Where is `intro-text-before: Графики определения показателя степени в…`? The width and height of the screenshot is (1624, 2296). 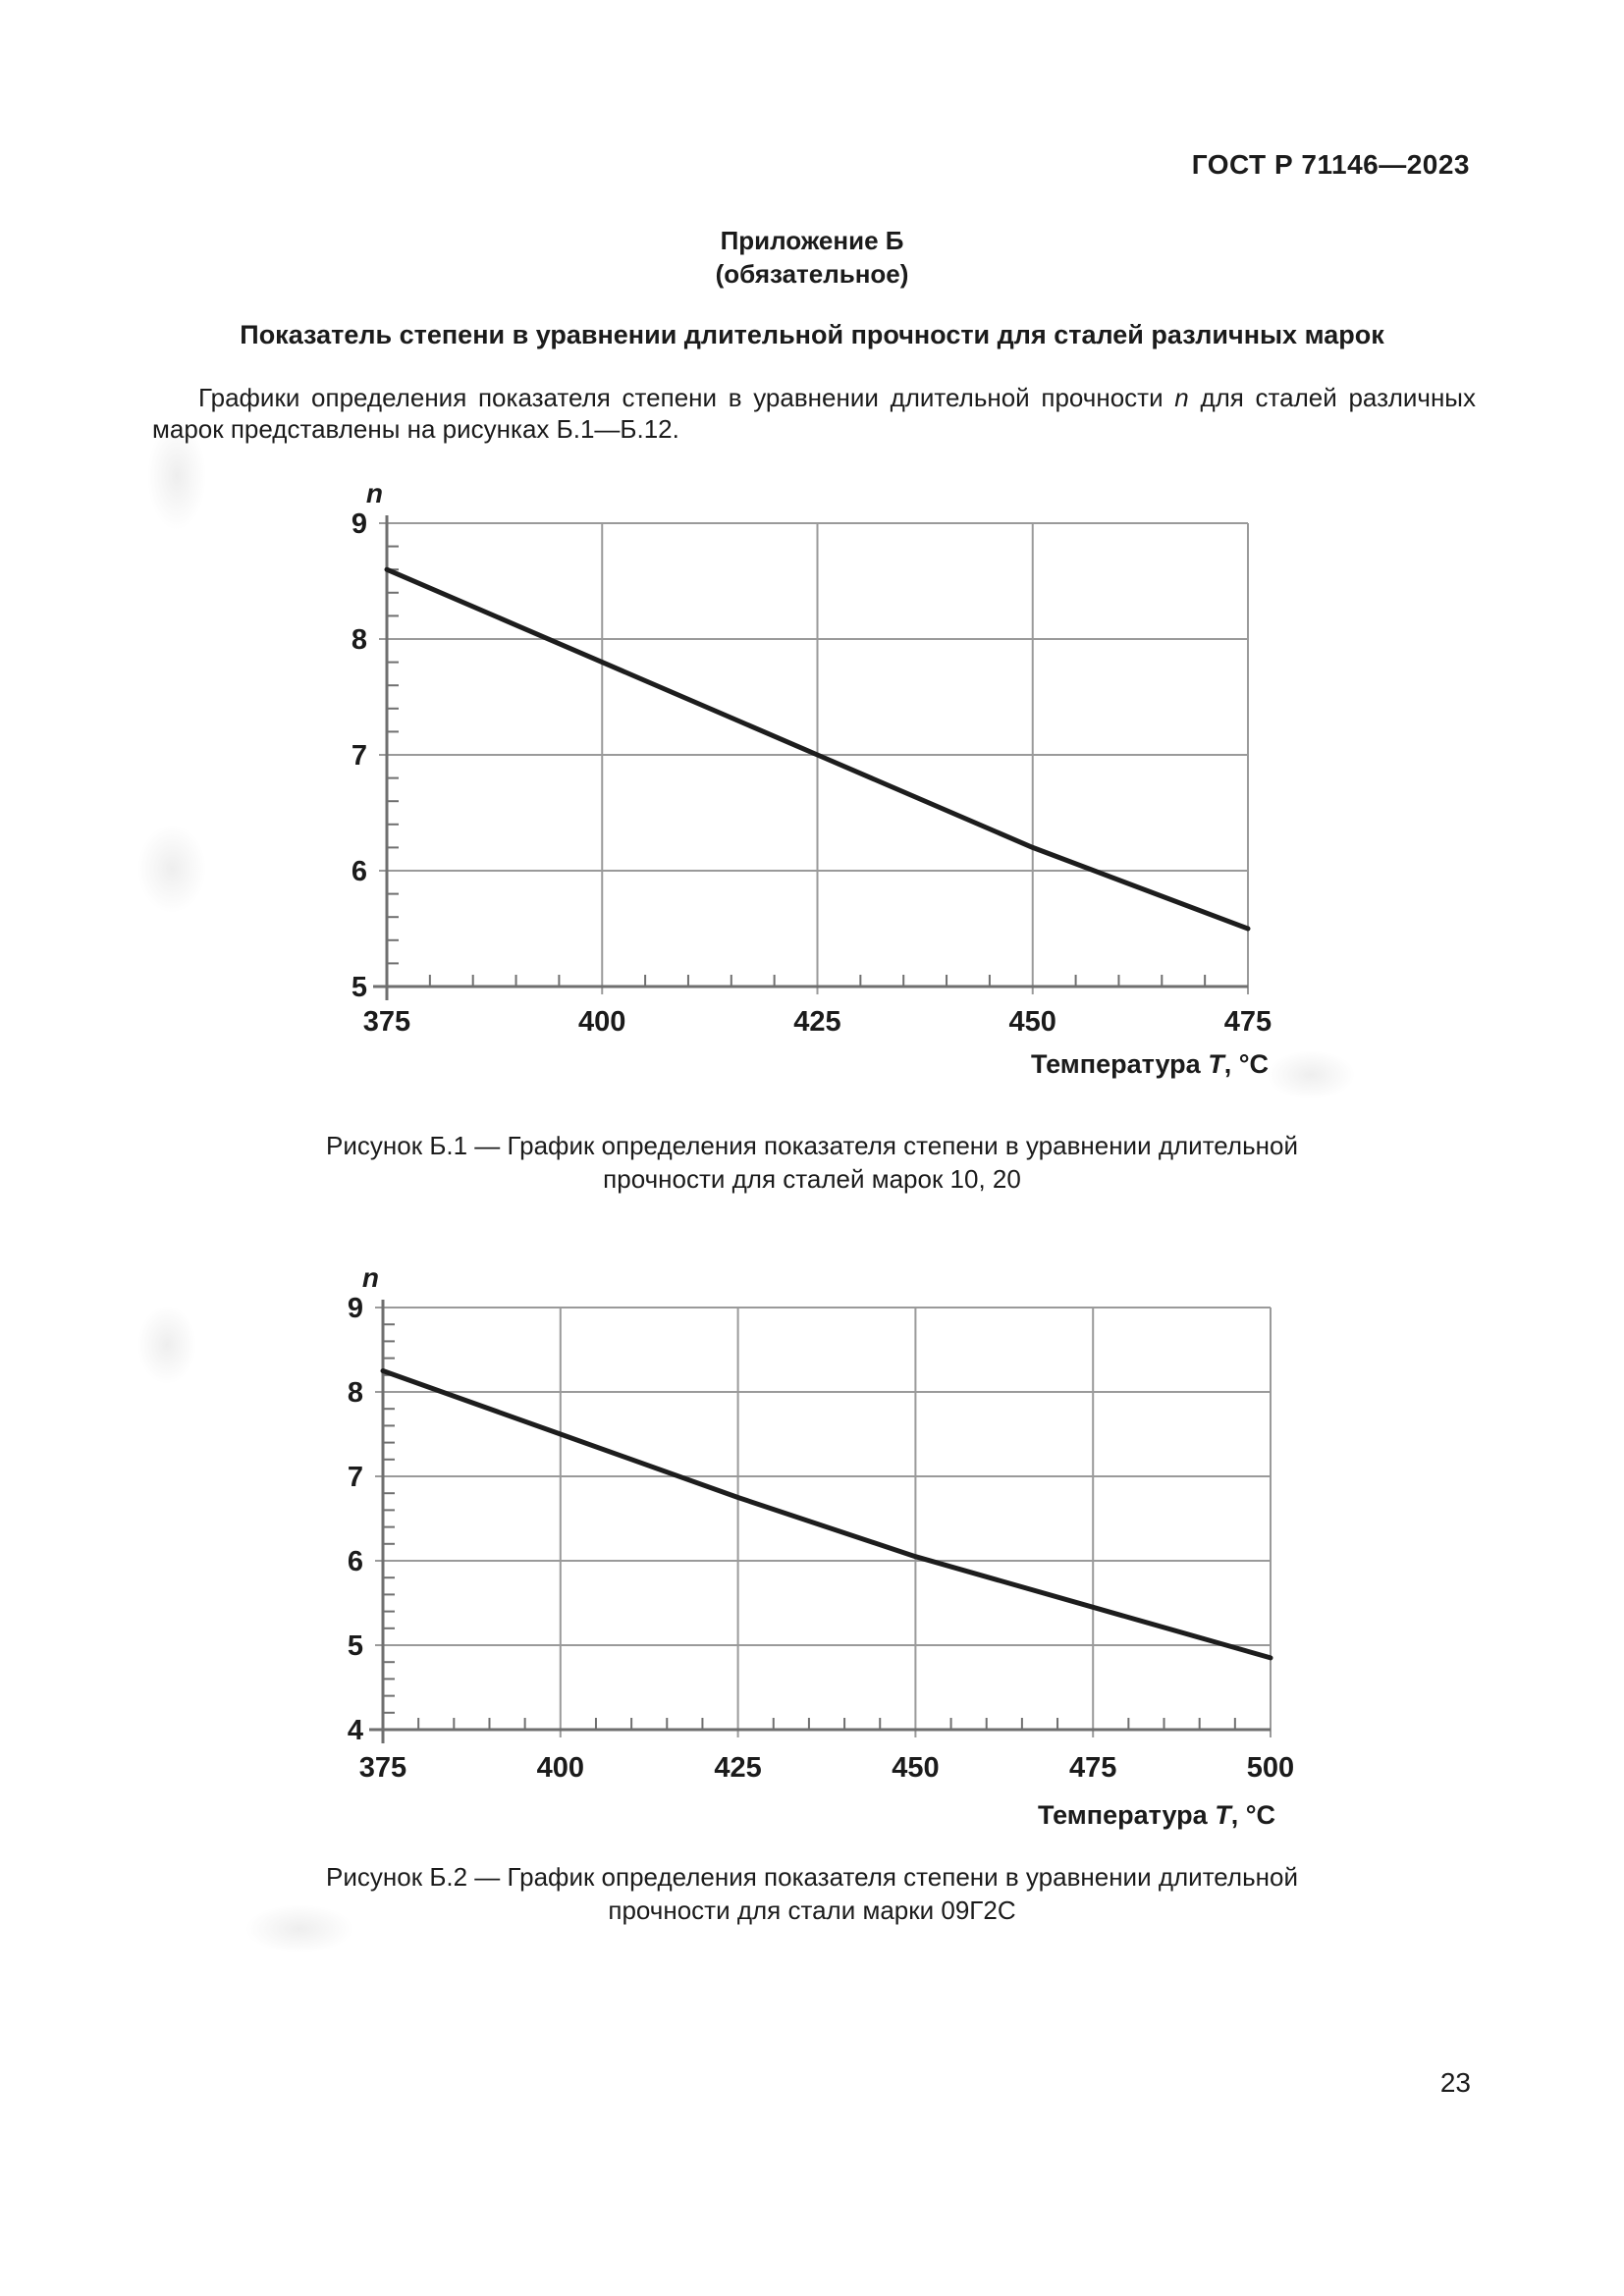
intro-text-before: Графики определения показателя степени в… is located at coordinates (686, 397).